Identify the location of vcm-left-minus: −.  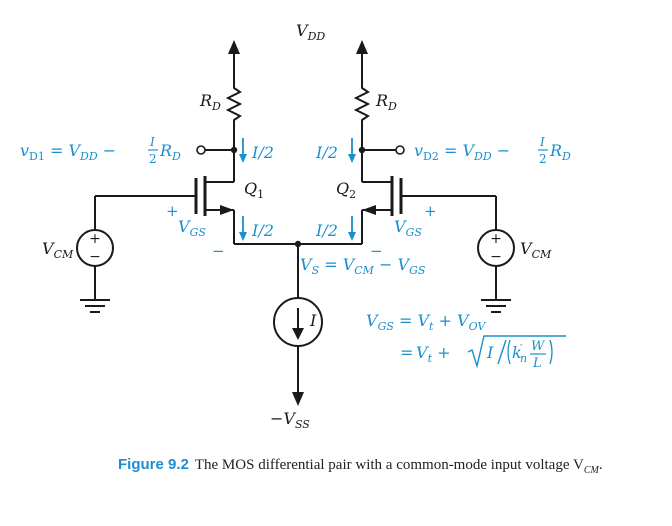
(95, 257).